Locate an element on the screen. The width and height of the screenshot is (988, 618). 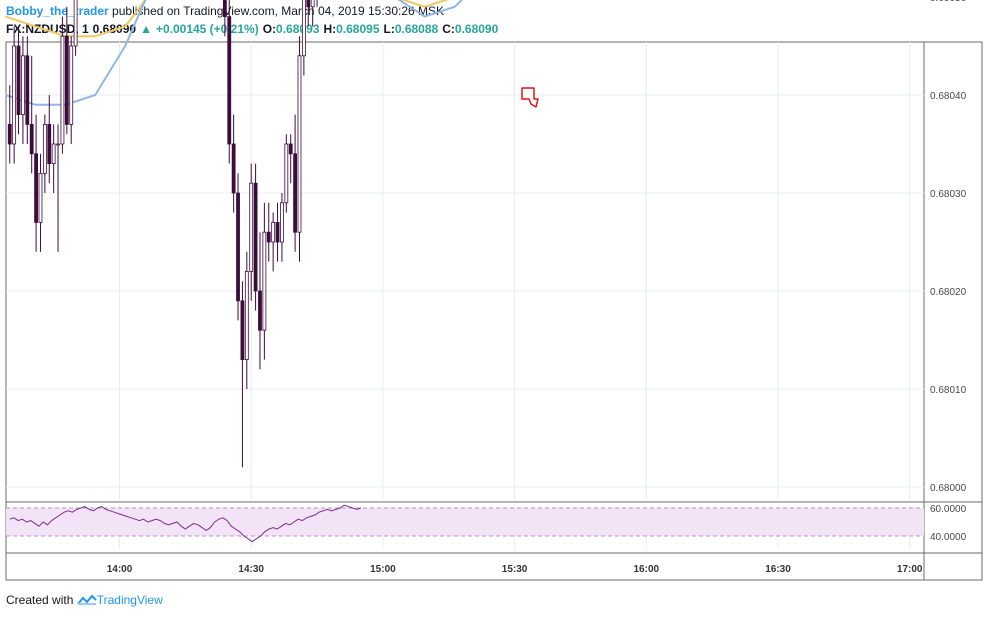
moving-average-yellow is located at coordinates (227, 19).